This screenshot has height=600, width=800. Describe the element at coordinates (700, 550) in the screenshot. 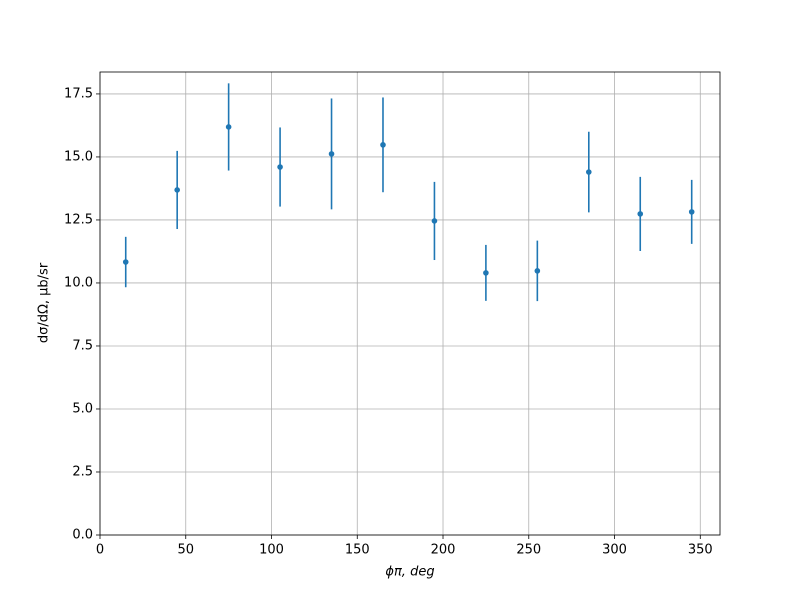

I see `x-tick-label: 350` at that location.